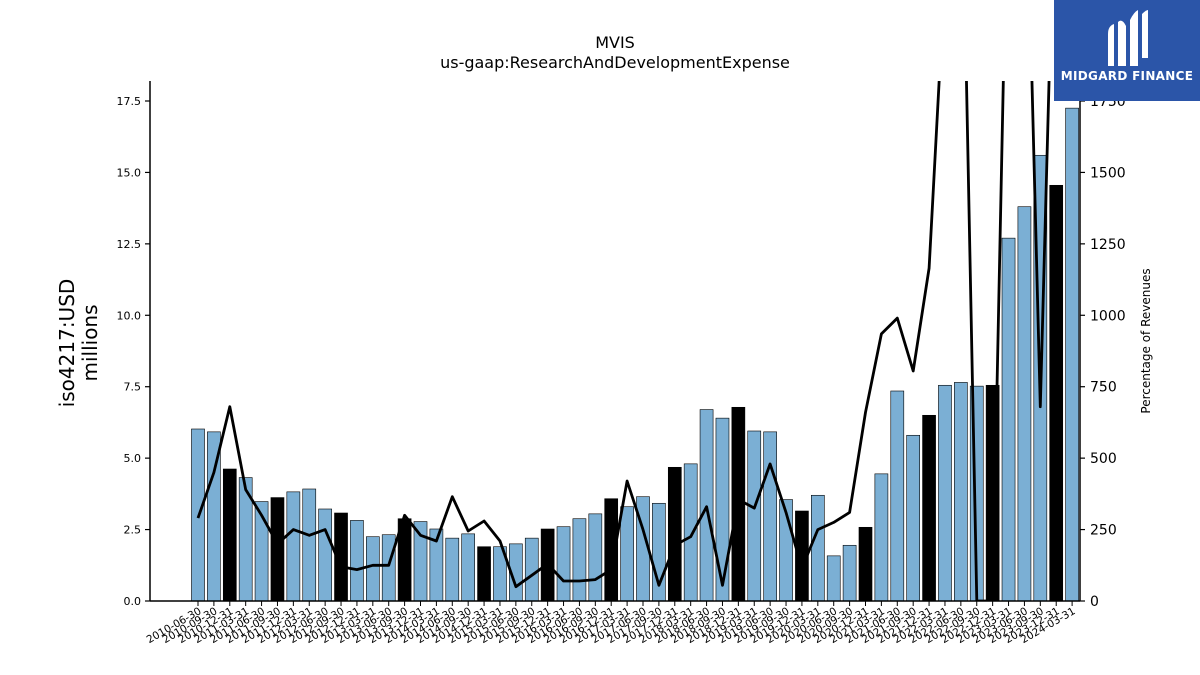 This screenshot has width=1200, height=675. Describe the element at coordinates (1103, 459) in the screenshot. I see `y2-tick-label: 500` at that location.